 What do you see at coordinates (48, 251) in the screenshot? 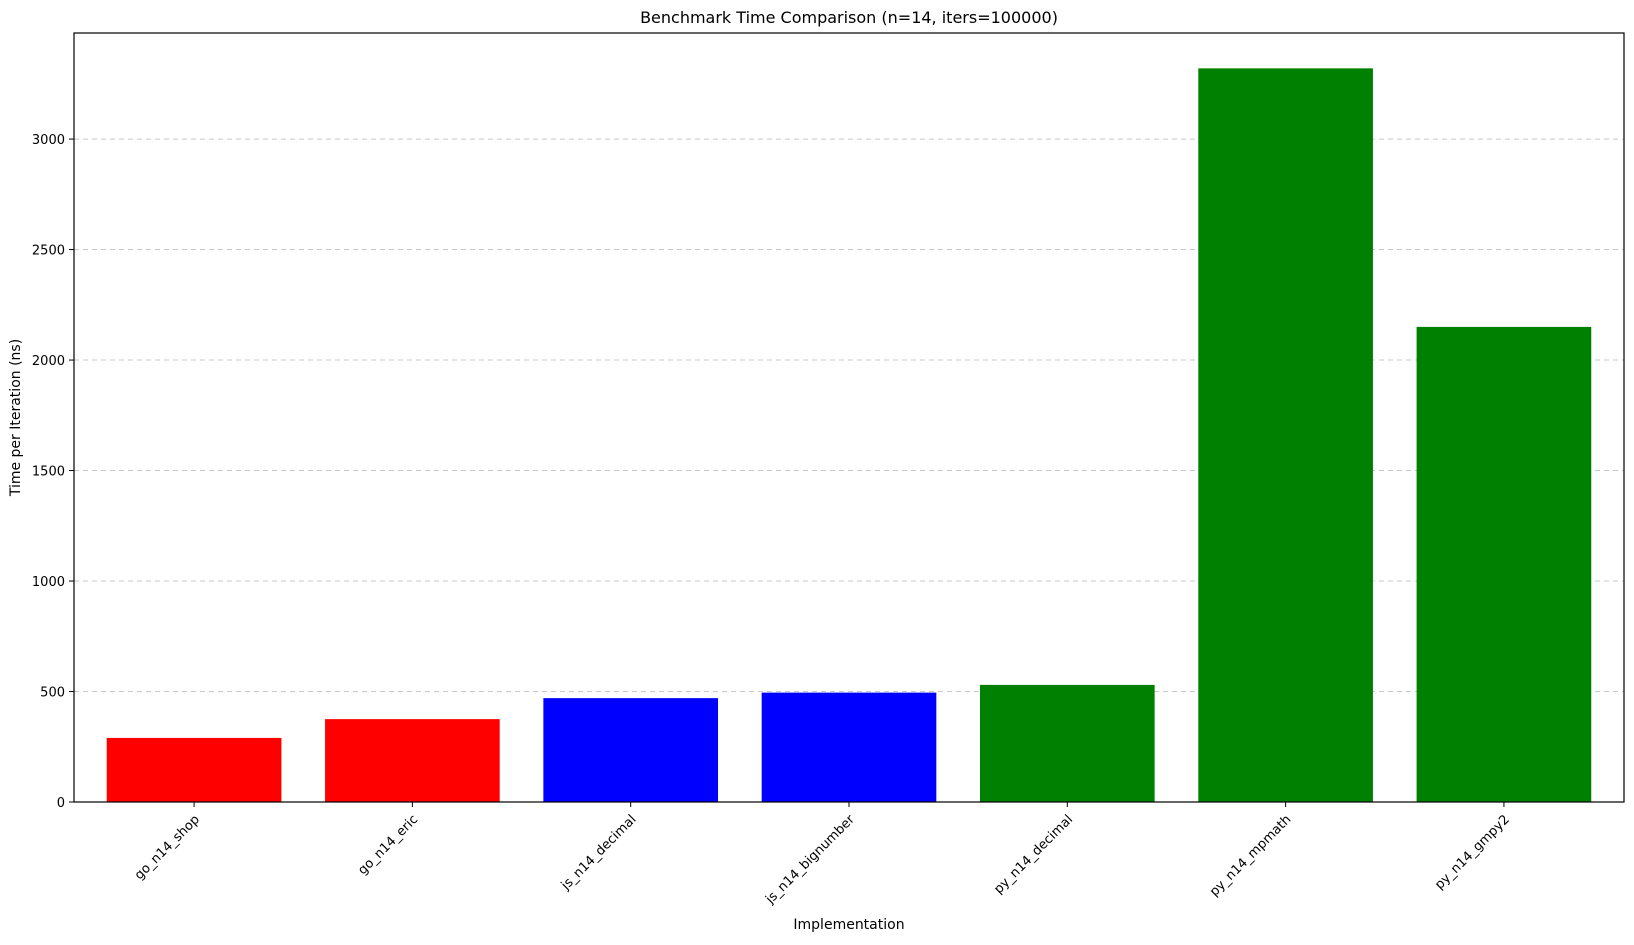
I see `y-tick-label: 2500` at bounding box center [48, 251].